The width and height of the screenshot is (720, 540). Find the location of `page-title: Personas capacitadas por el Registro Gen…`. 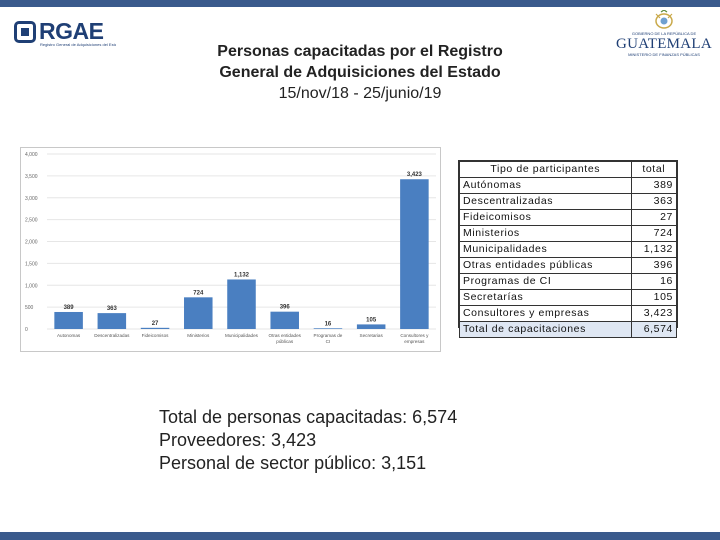

page-title: Personas capacitadas por el Registro Gen… is located at coordinates (360, 72).